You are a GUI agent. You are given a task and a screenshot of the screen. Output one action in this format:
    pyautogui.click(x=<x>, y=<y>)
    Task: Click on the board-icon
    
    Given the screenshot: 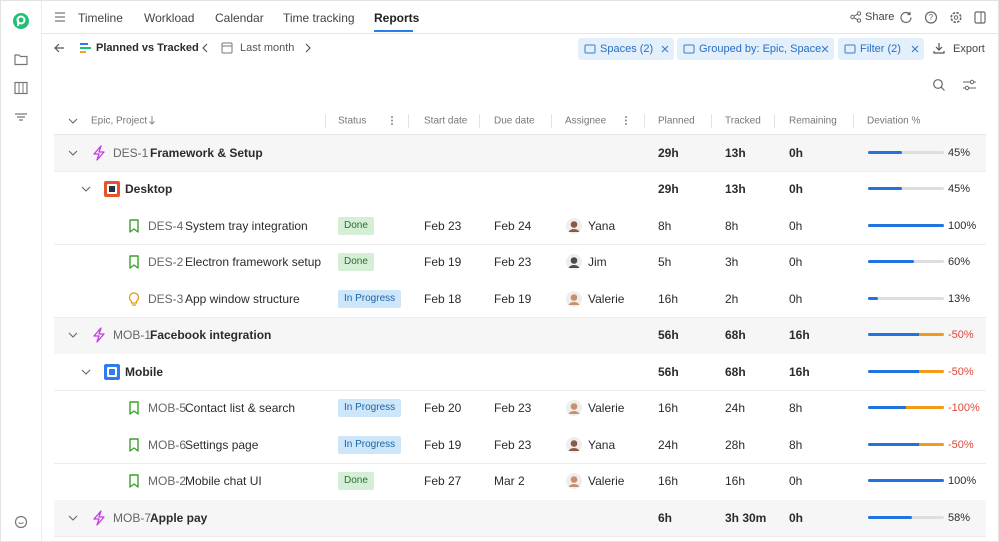 What is the action you would take?
    pyautogui.click(x=21, y=88)
    